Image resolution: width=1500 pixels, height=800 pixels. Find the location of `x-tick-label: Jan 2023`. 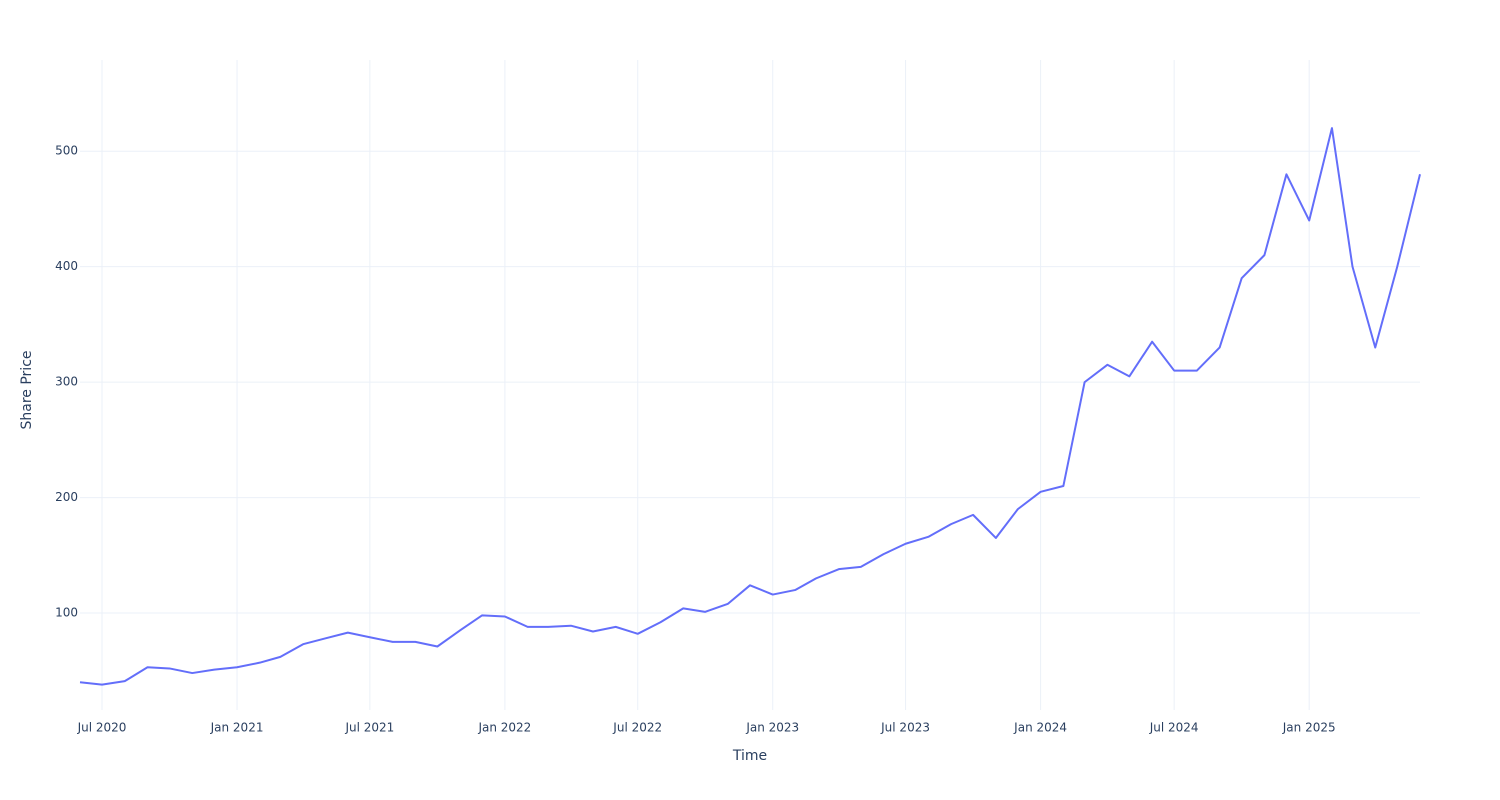

x-tick-label: Jan 2023 is located at coordinates (772, 728).